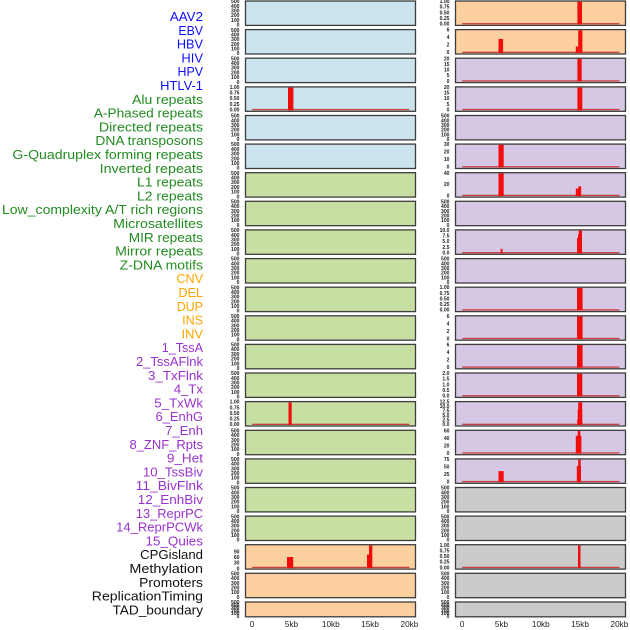 The height and width of the screenshot is (630, 630). I want to click on svg-text: 10_TssBiv, so click(173, 471).